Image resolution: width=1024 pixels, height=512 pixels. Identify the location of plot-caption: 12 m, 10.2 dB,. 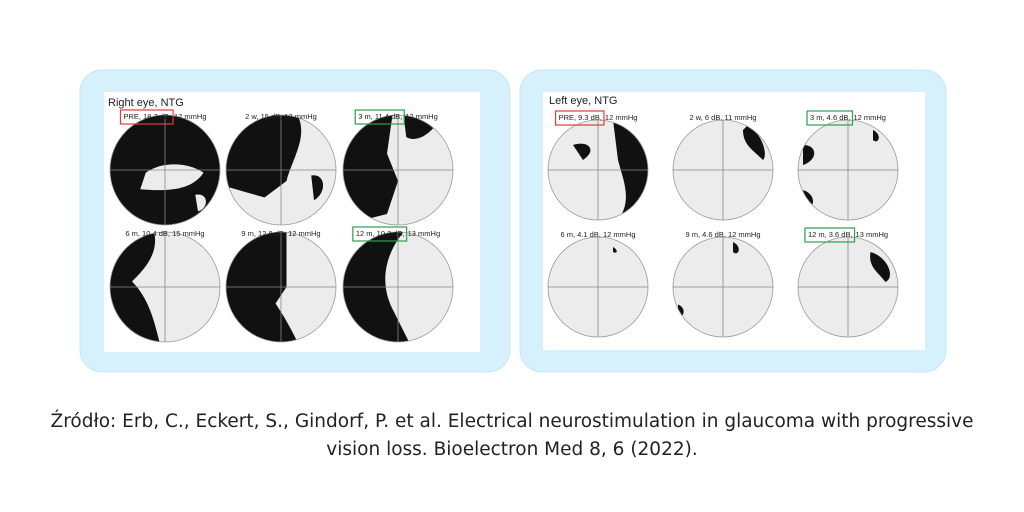
(380, 233).